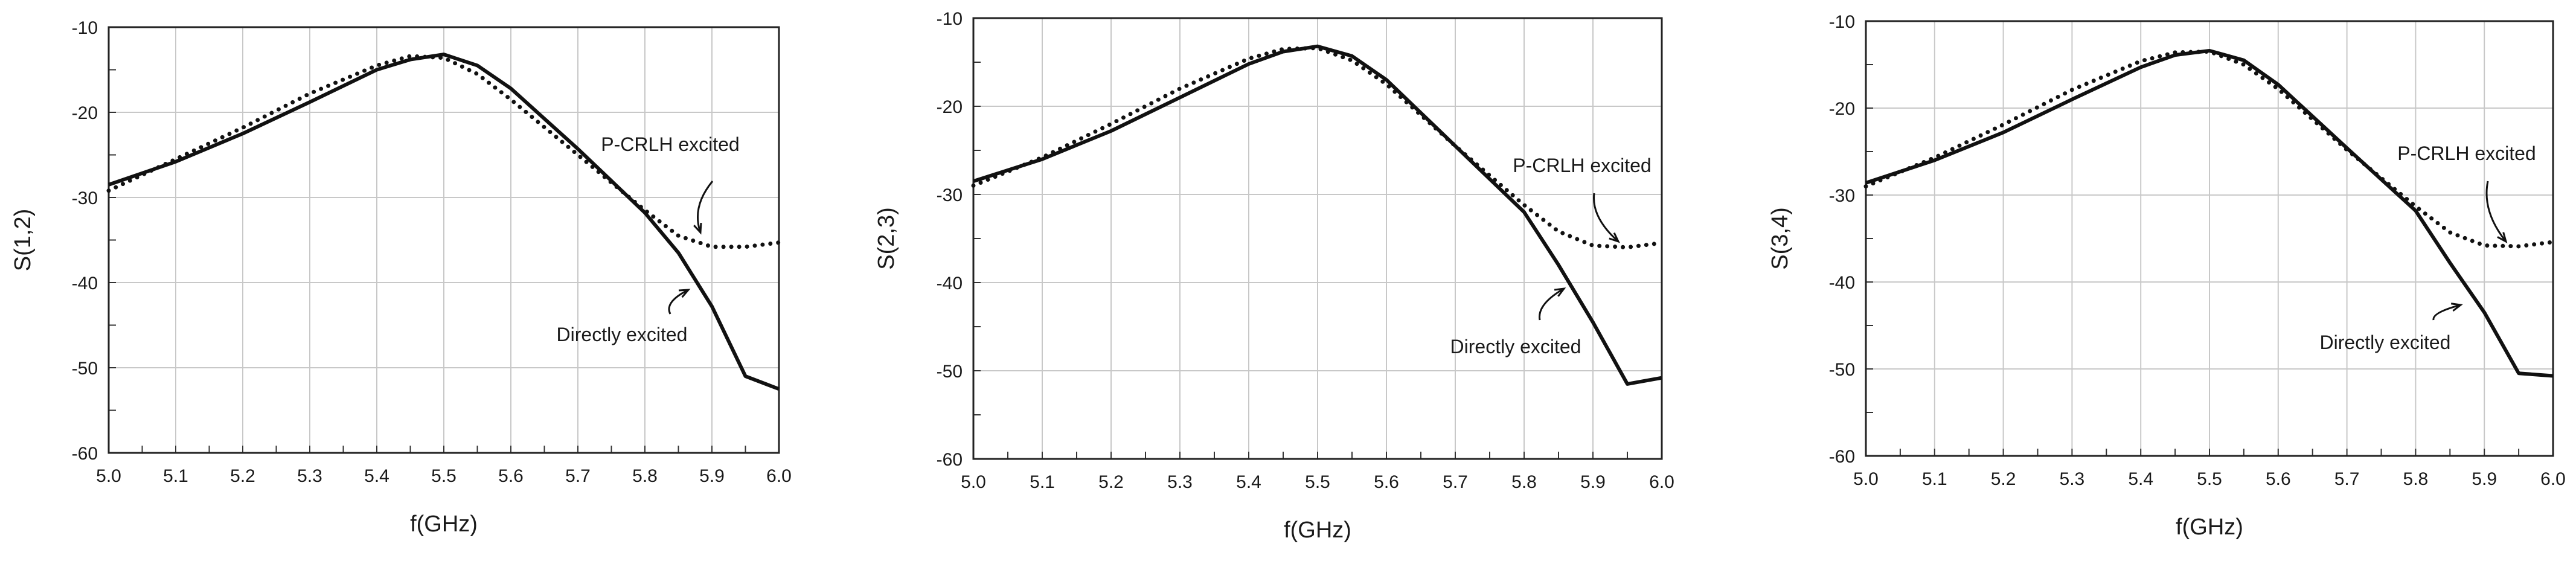 Image resolution: width=2576 pixels, height=567 pixels. Describe the element at coordinates (886, 238) in the screenshot. I see `y-axis-label: S(2,3)` at that location.